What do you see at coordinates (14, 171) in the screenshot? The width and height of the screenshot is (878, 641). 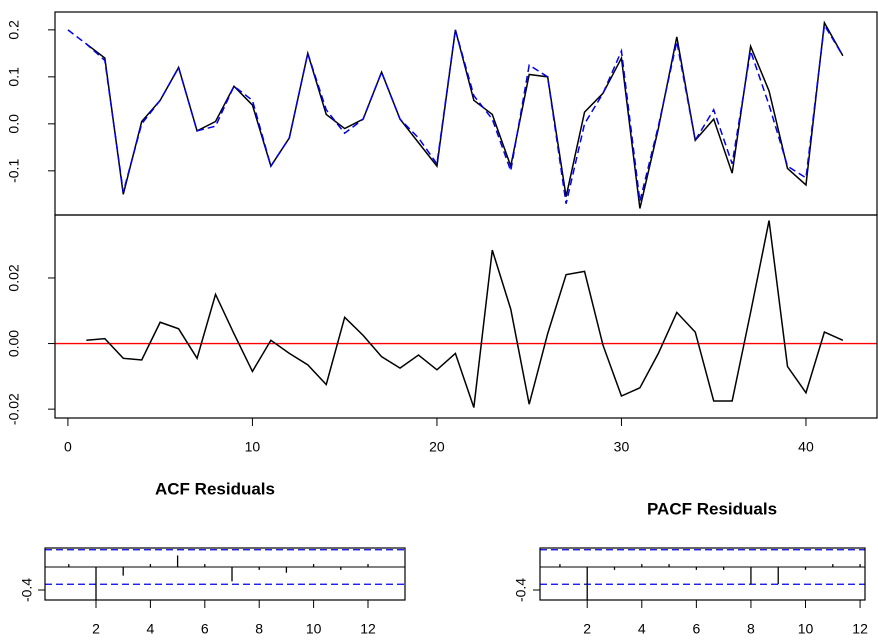 I see `y-tick-label: -0.1` at bounding box center [14, 171].